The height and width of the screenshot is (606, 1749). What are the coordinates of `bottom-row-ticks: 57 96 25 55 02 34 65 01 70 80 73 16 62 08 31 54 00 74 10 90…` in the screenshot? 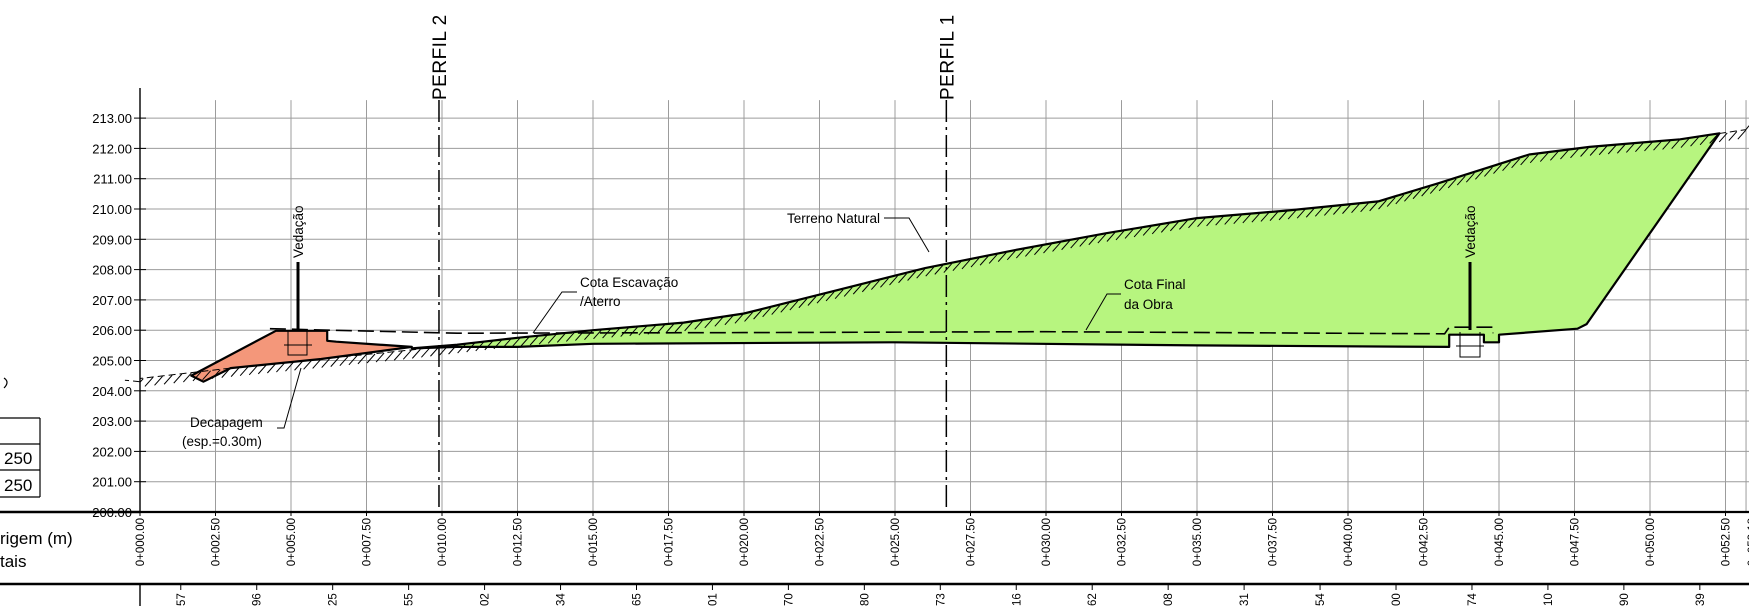 It's located at (941, 595).